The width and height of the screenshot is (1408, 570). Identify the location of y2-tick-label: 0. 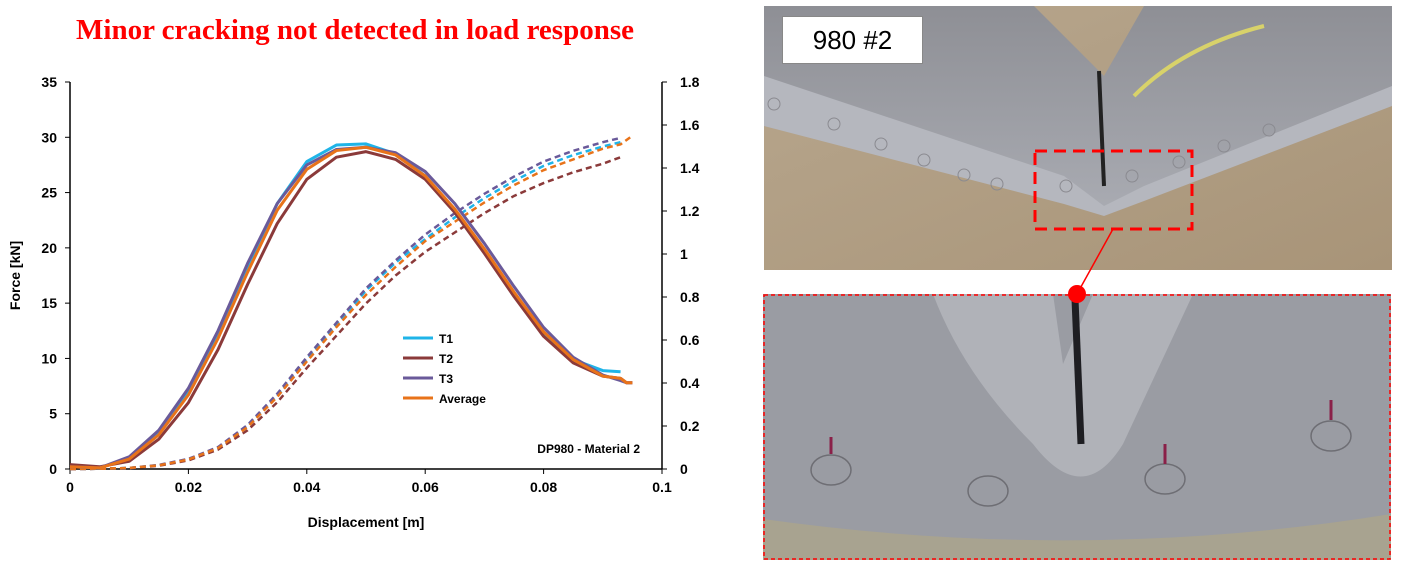
(684, 469).